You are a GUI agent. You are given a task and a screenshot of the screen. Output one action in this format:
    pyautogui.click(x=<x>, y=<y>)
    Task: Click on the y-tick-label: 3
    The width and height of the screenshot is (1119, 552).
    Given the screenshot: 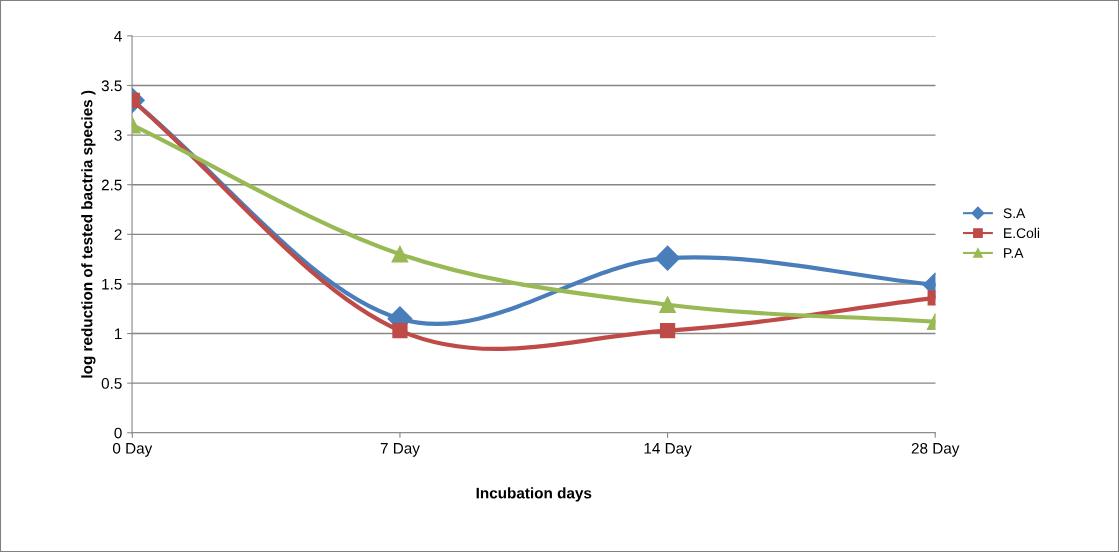 What is the action you would take?
    pyautogui.click(x=118, y=135)
    